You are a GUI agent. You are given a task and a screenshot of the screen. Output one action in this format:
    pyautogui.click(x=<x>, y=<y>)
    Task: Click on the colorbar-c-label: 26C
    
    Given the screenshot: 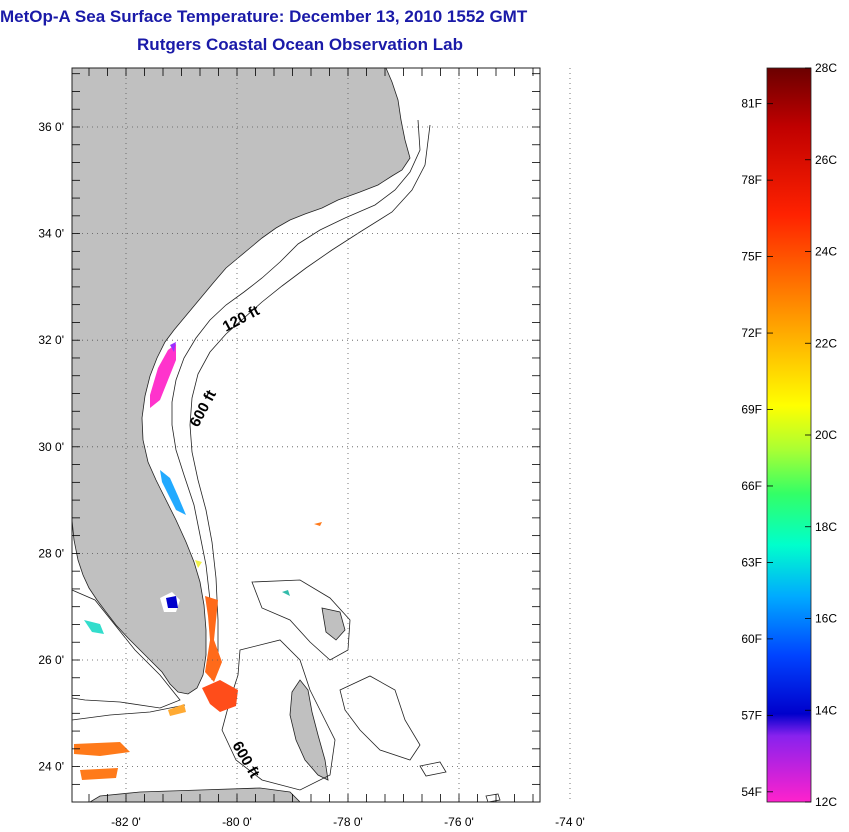 What is the action you would take?
    pyautogui.click(x=826, y=160)
    